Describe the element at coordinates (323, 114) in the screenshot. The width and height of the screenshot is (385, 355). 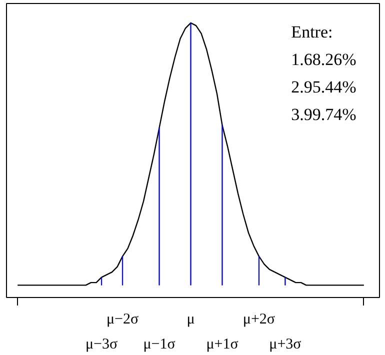
I see `annotation: 3.99.74%` at that location.